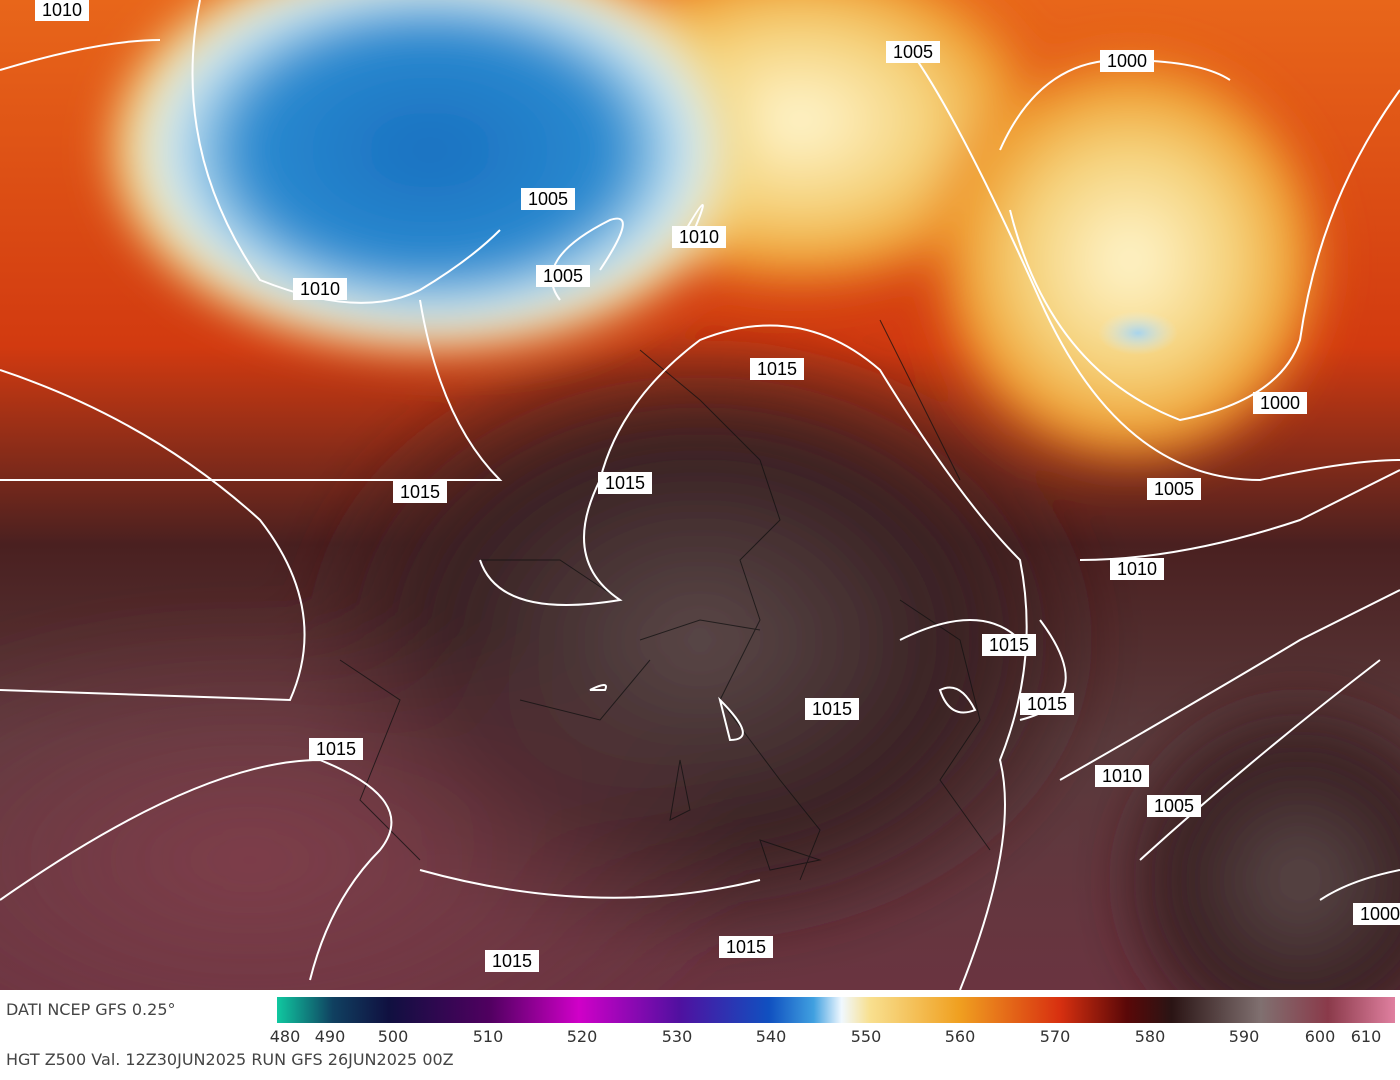  Describe the element at coordinates (1366, 1036) in the screenshot. I see `colorbar-tick-label: 610` at that location.